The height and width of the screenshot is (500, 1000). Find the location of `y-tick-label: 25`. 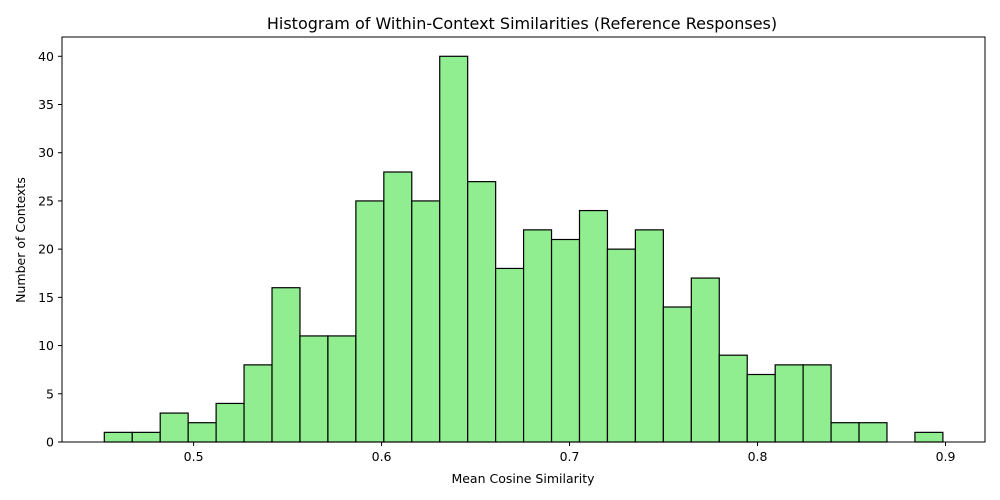

y-tick-label: 25 is located at coordinates (46, 200).